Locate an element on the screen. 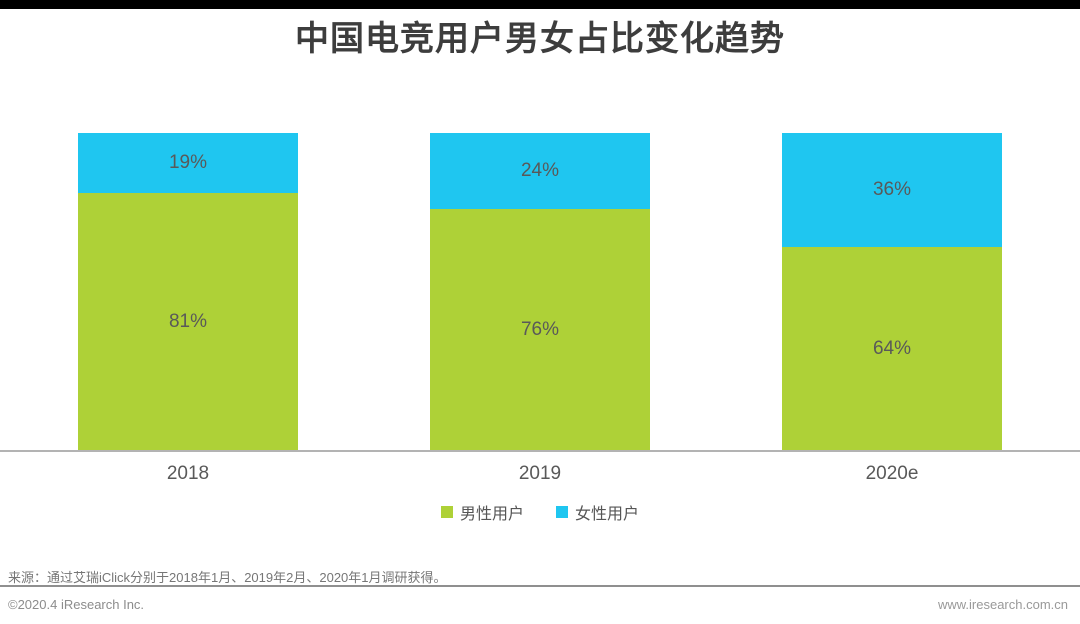 The width and height of the screenshot is (1080, 624). legend-label: 女性用户 is located at coordinates (607, 514).